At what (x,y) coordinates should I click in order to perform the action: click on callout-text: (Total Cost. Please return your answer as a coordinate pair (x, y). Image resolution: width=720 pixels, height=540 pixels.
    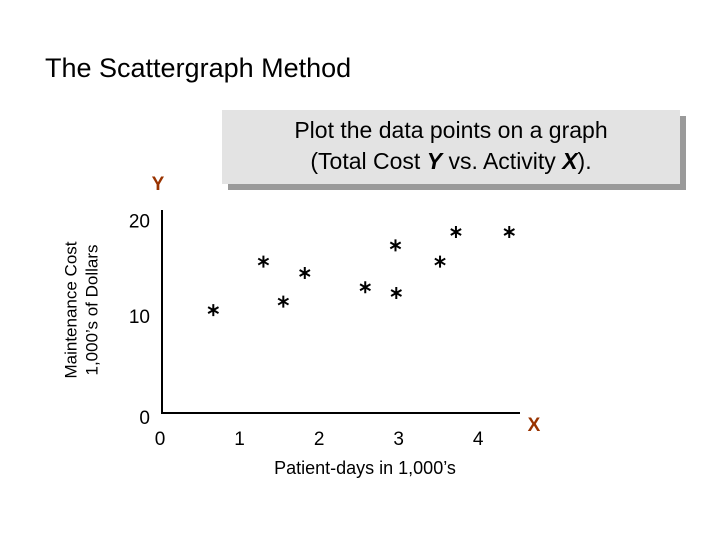
    Looking at the image, I should click on (368, 161).